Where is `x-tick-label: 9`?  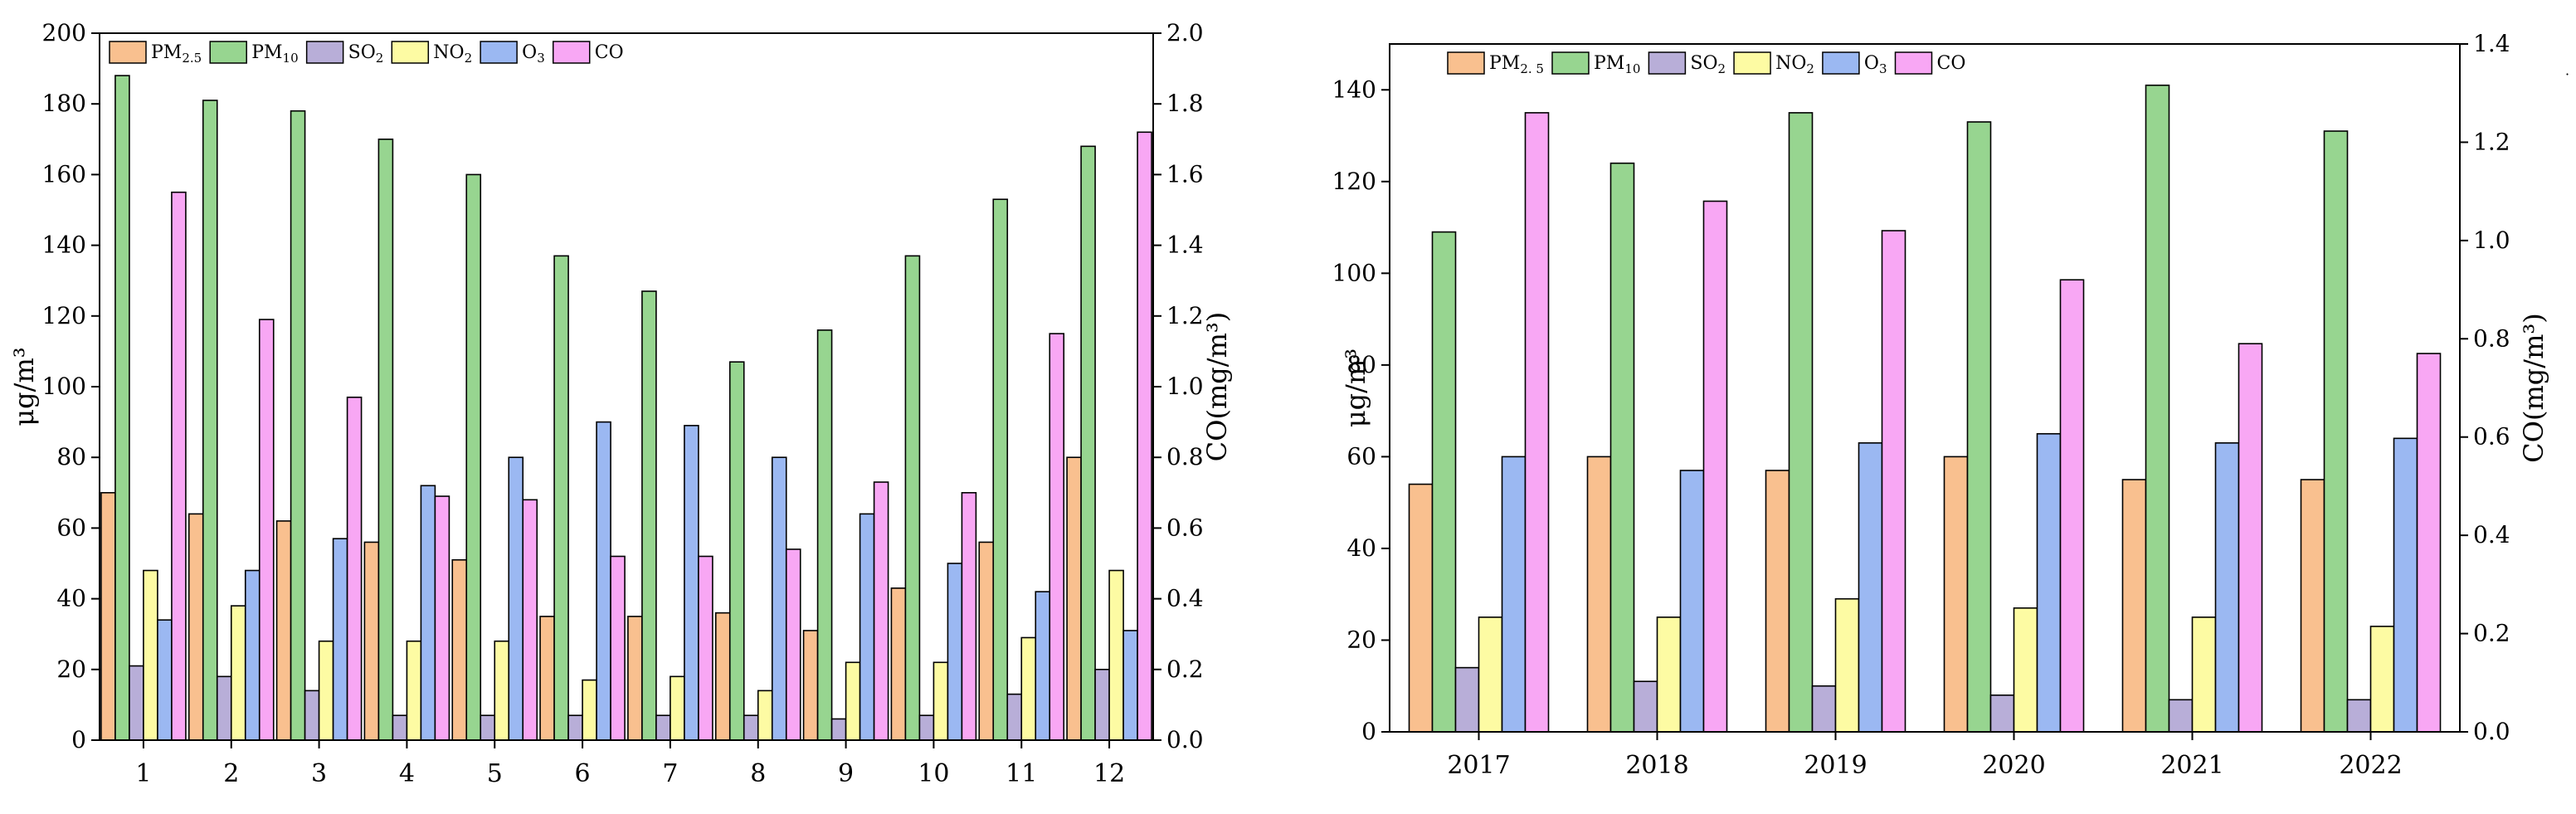
x-tick-label: 9 is located at coordinates (846, 773).